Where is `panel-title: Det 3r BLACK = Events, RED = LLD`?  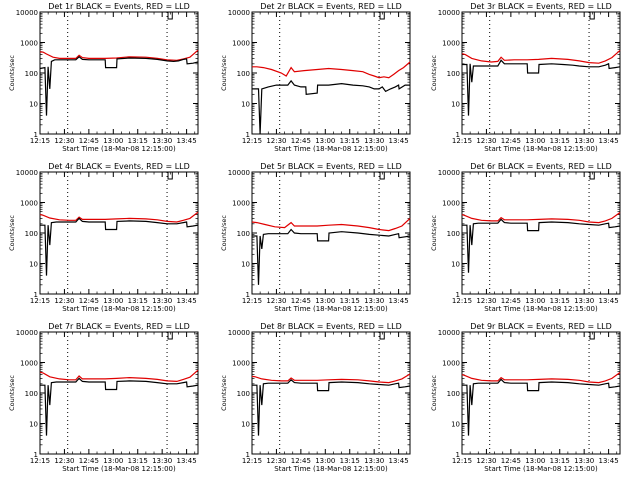
panel-title: Det 3r BLACK = Events, RED = LLD is located at coordinates (541, 6).